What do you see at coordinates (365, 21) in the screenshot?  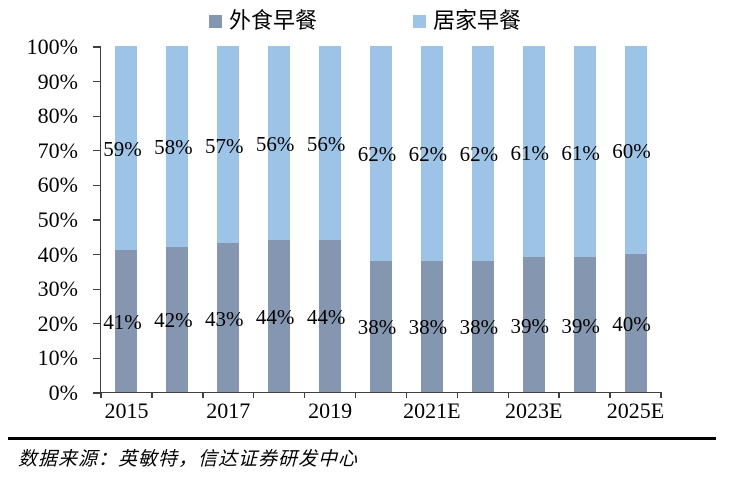 I see `legend: 外食早餐 居家早餐` at bounding box center [365, 21].